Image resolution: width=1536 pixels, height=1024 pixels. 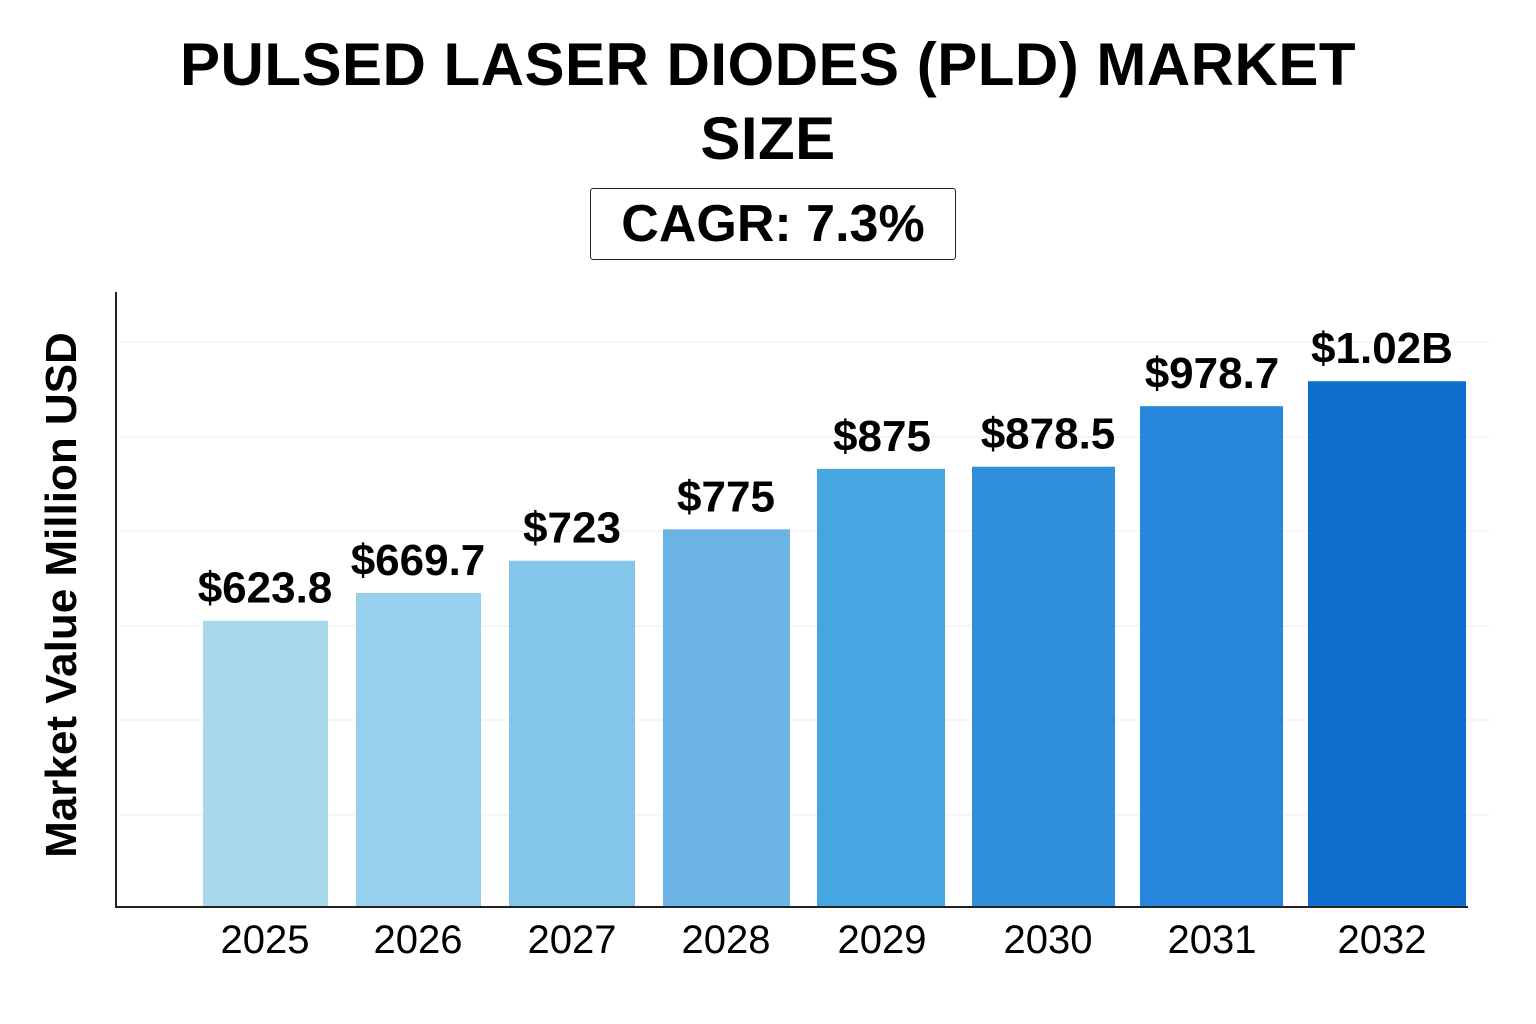 I want to click on x-tick-2025: 2025, so click(x=265, y=940).